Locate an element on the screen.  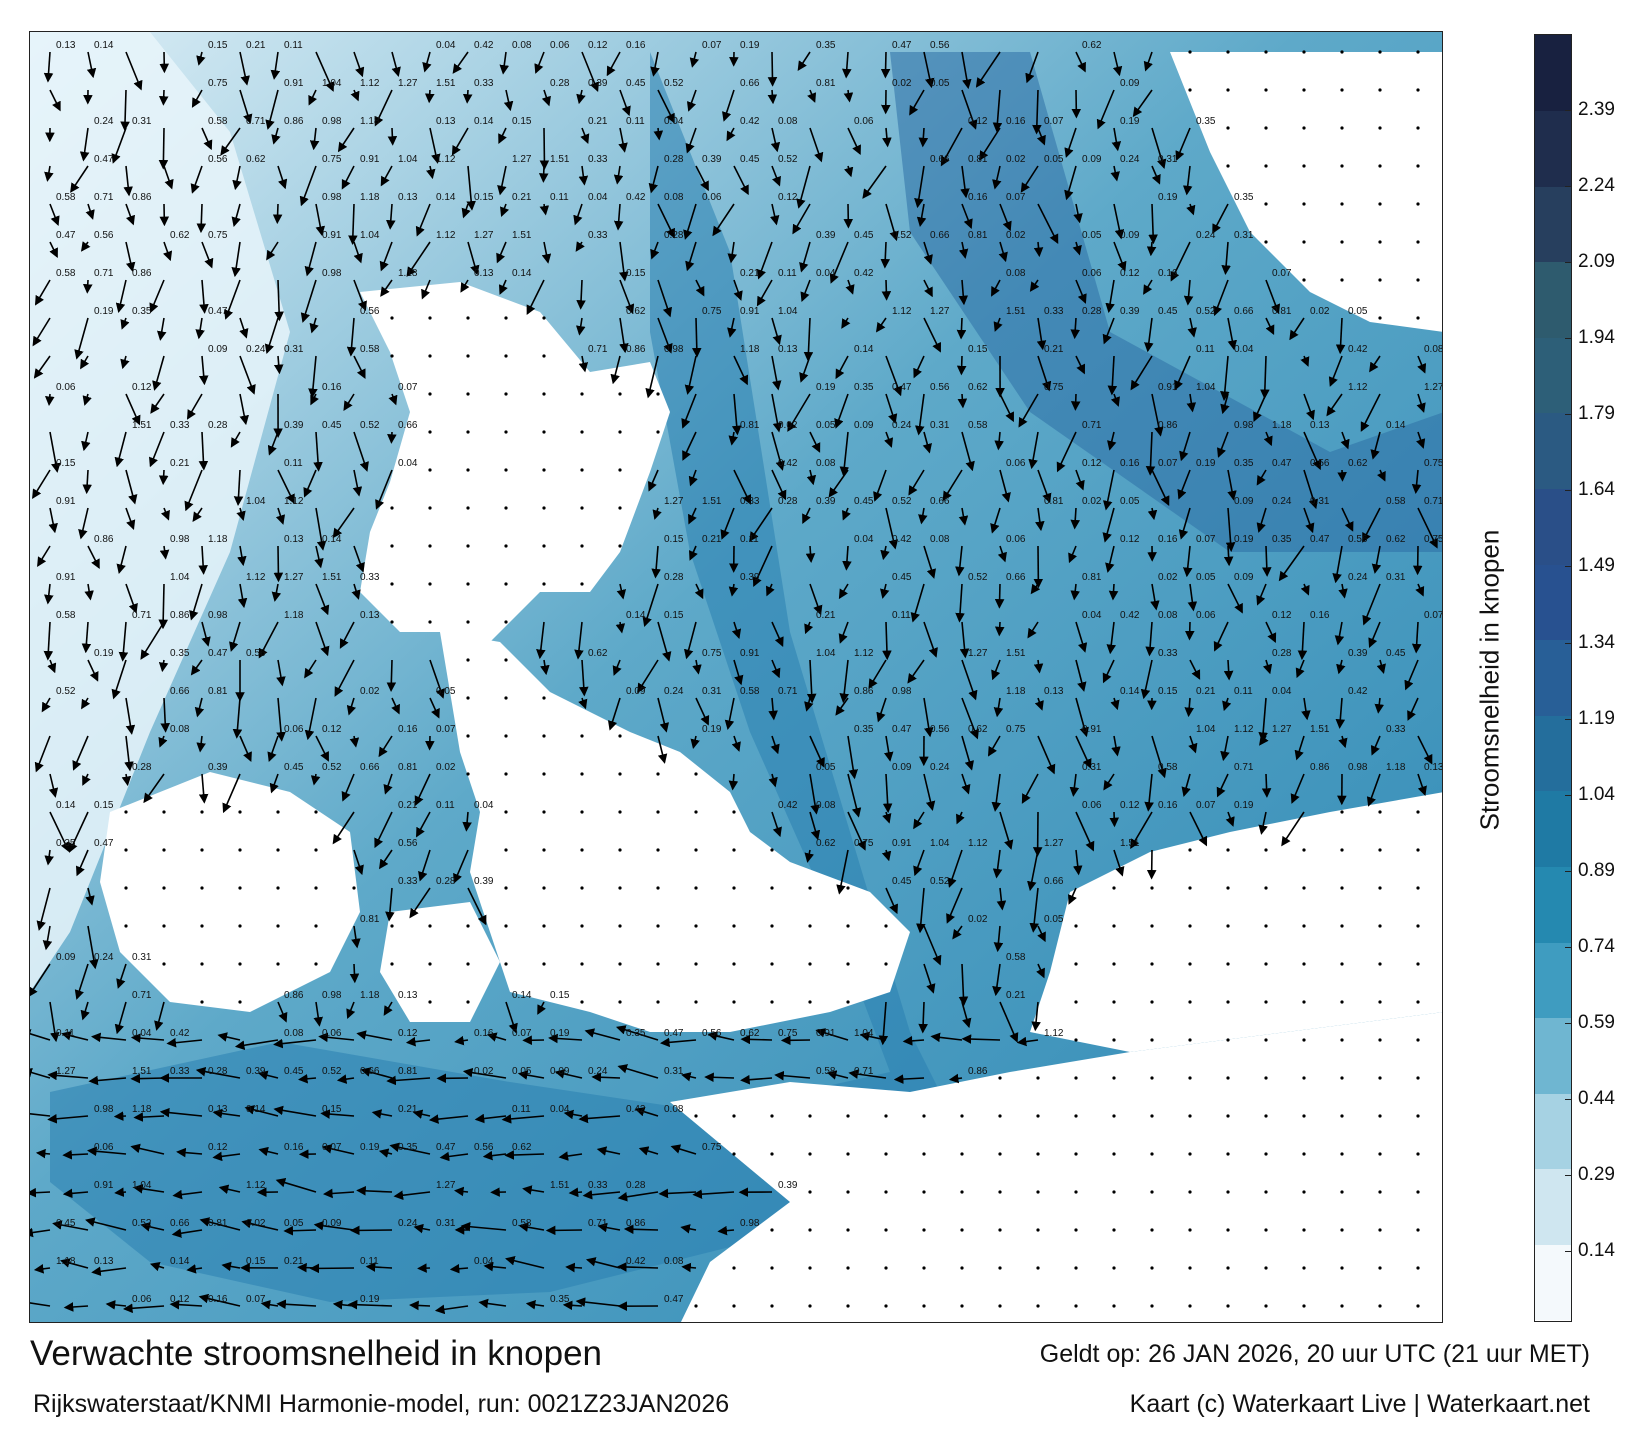
speed-label: 0.12 is located at coordinates (978, 121).